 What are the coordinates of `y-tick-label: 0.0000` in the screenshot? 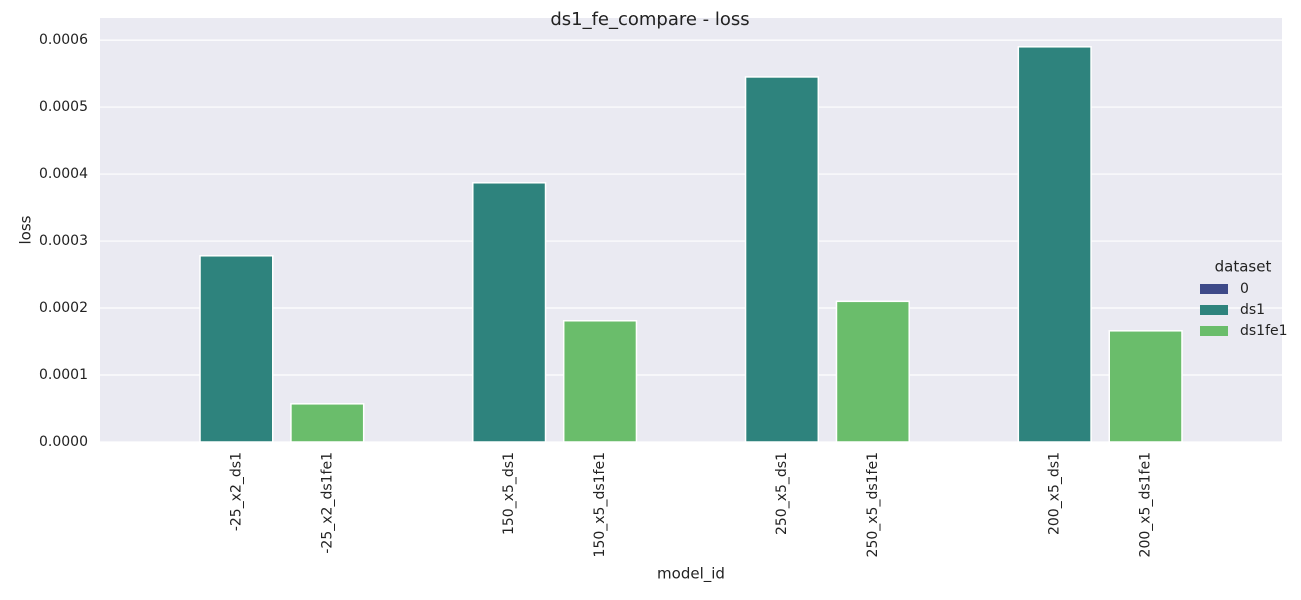 It's located at (63, 442).